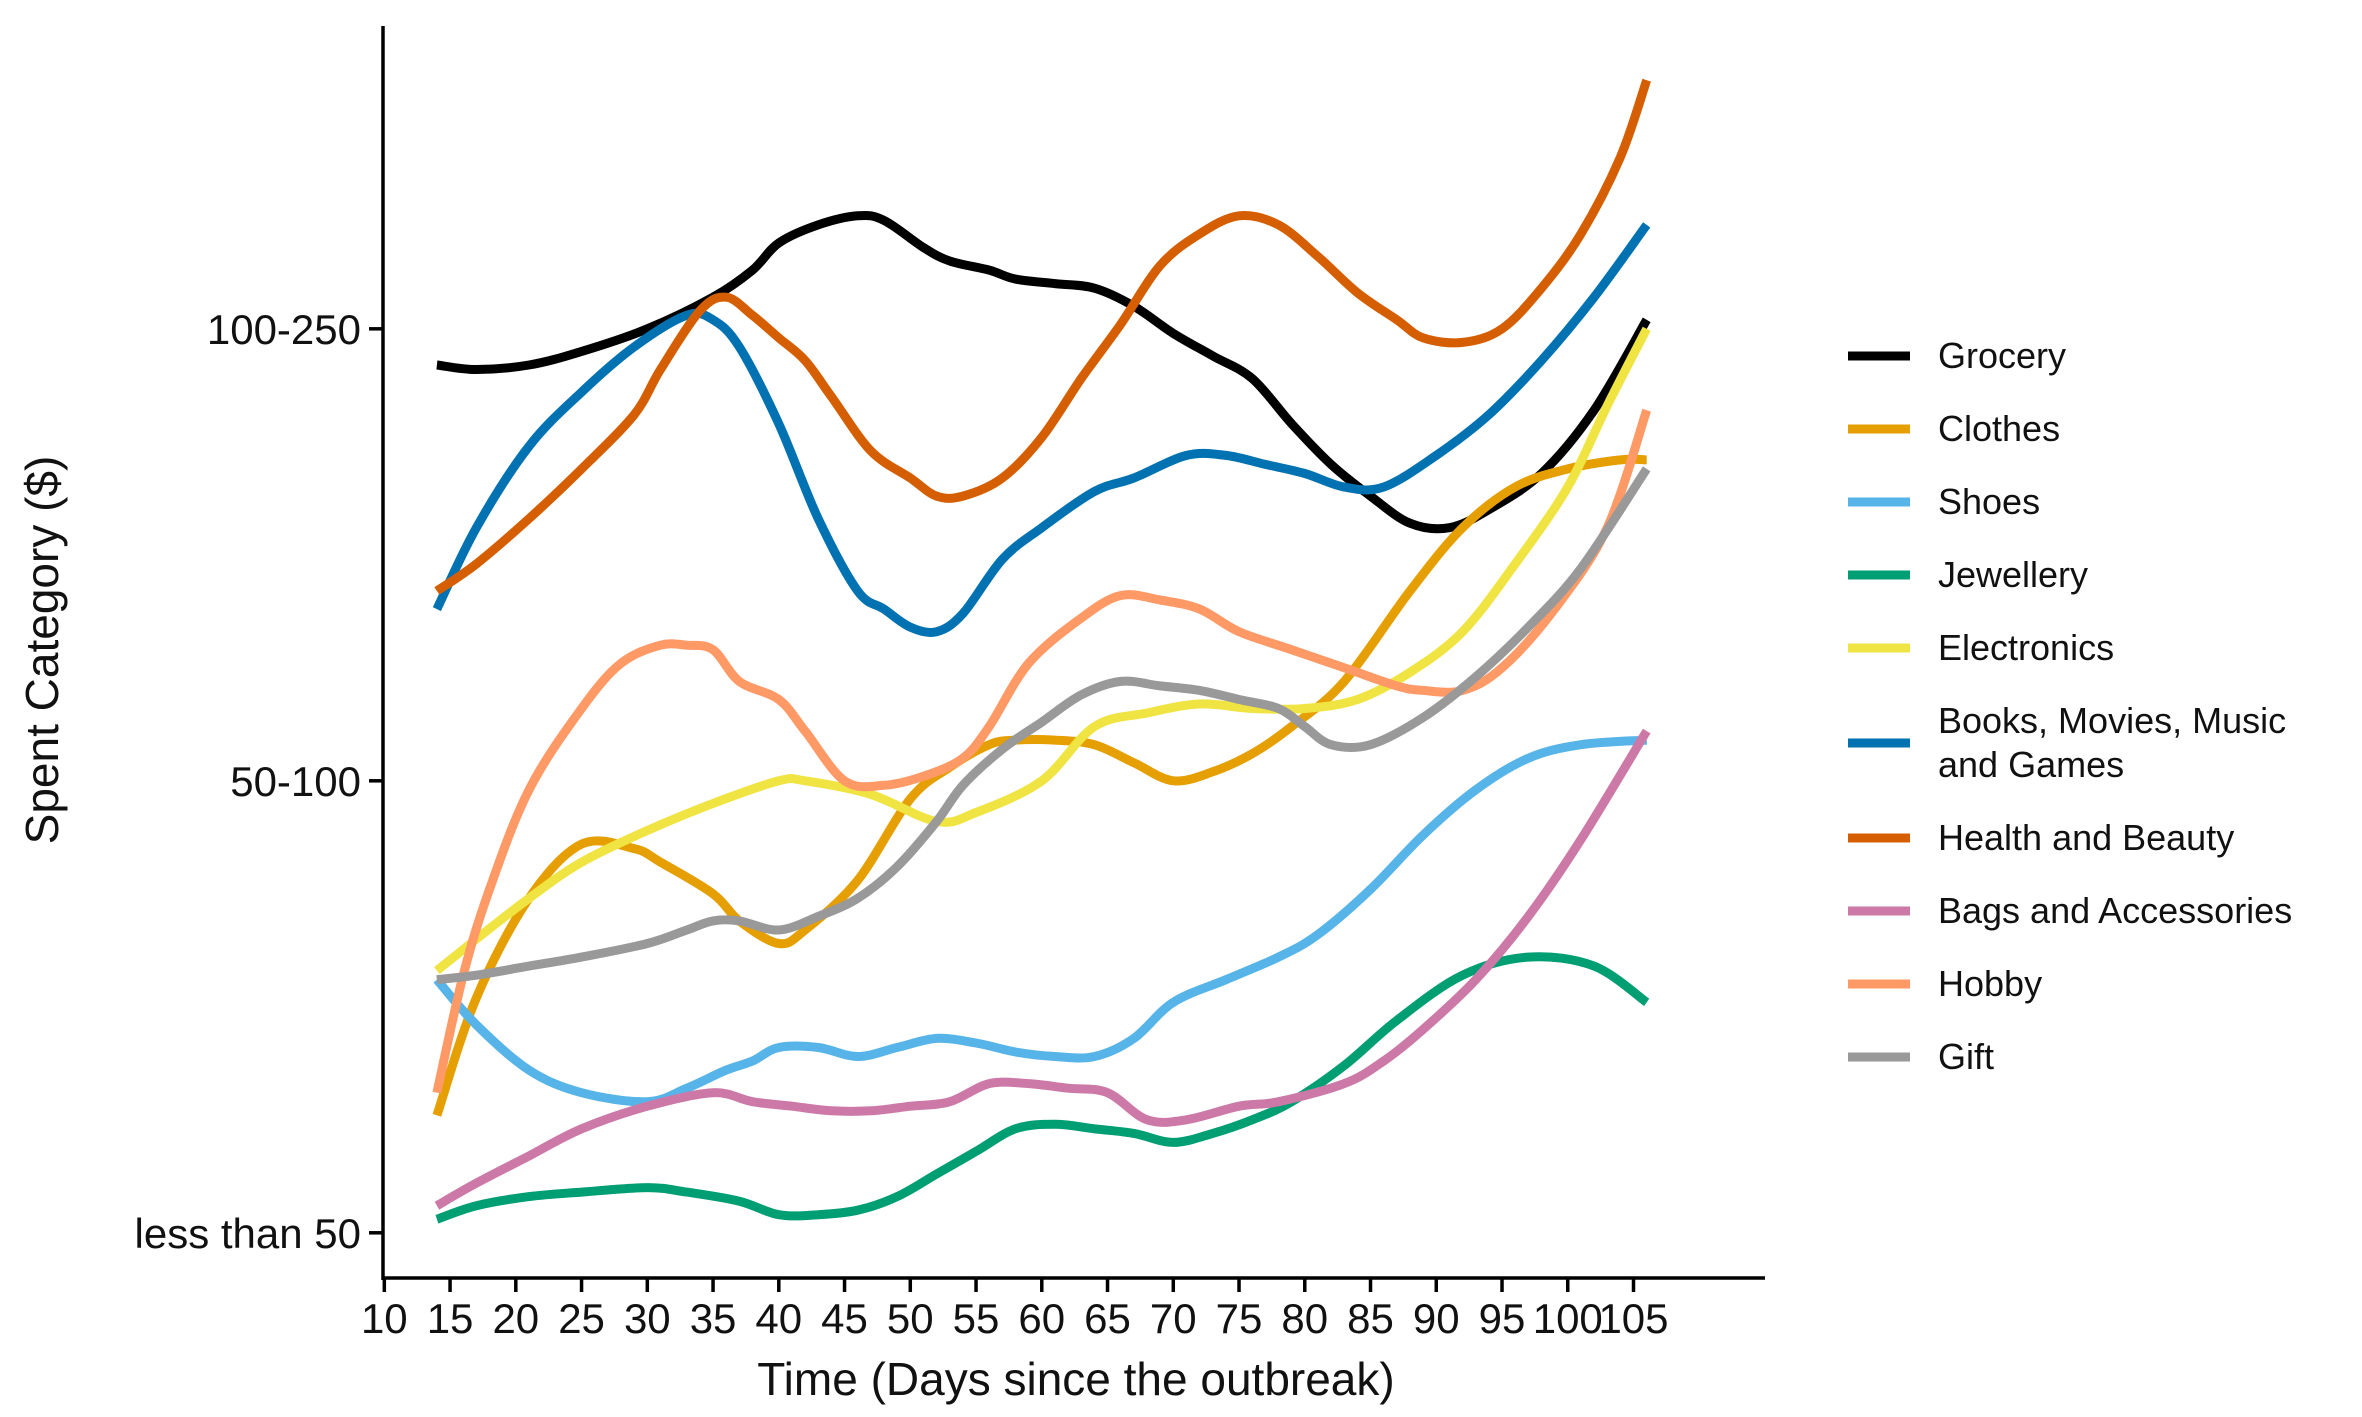 The height and width of the screenshot is (1417, 2362). I want to click on x-tick-label: 75, so click(1239, 1318).